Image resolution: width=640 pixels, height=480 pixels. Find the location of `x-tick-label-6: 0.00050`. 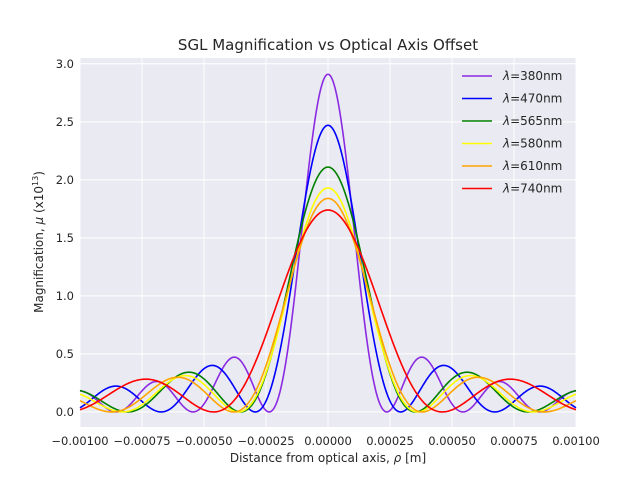

x-tick-label-6: 0.00050 is located at coordinates (452, 441).